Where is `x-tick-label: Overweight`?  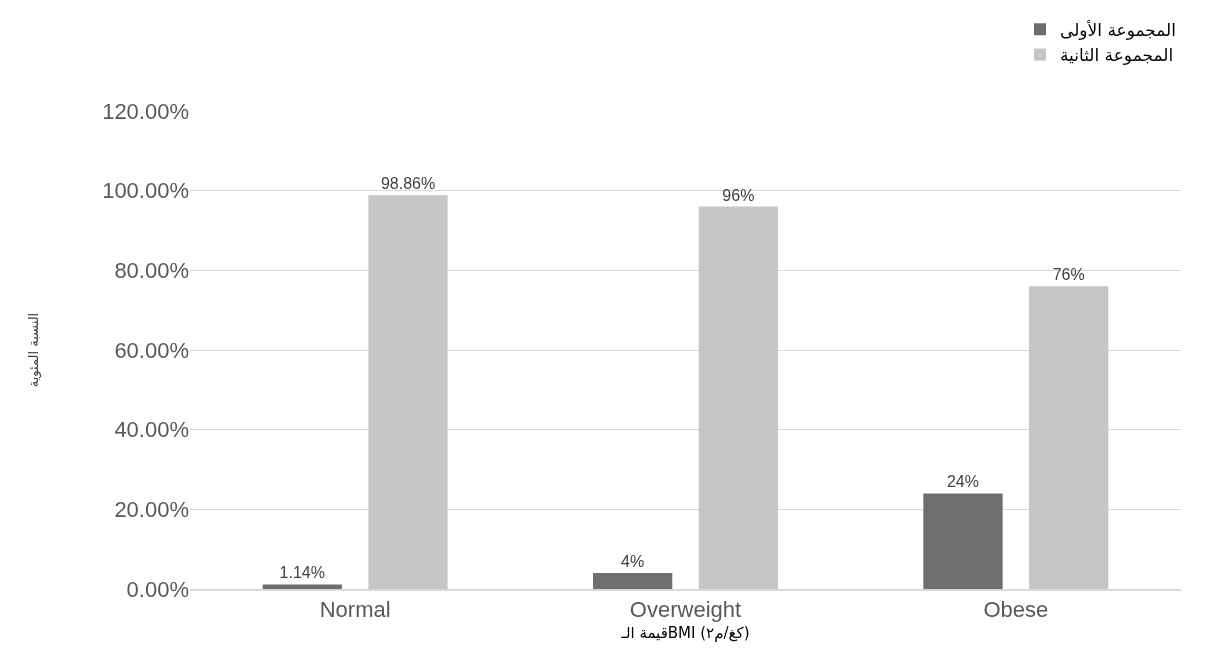 x-tick-label: Overweight is located at coordinates (685, 610).